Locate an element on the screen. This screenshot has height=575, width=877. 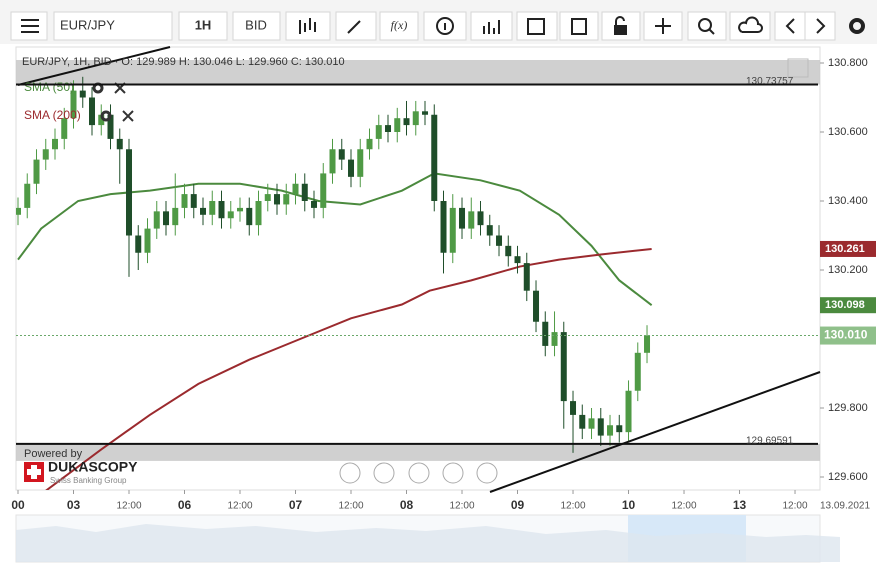
date-label: 13.09.2021 is located at coordinates (845, 506).